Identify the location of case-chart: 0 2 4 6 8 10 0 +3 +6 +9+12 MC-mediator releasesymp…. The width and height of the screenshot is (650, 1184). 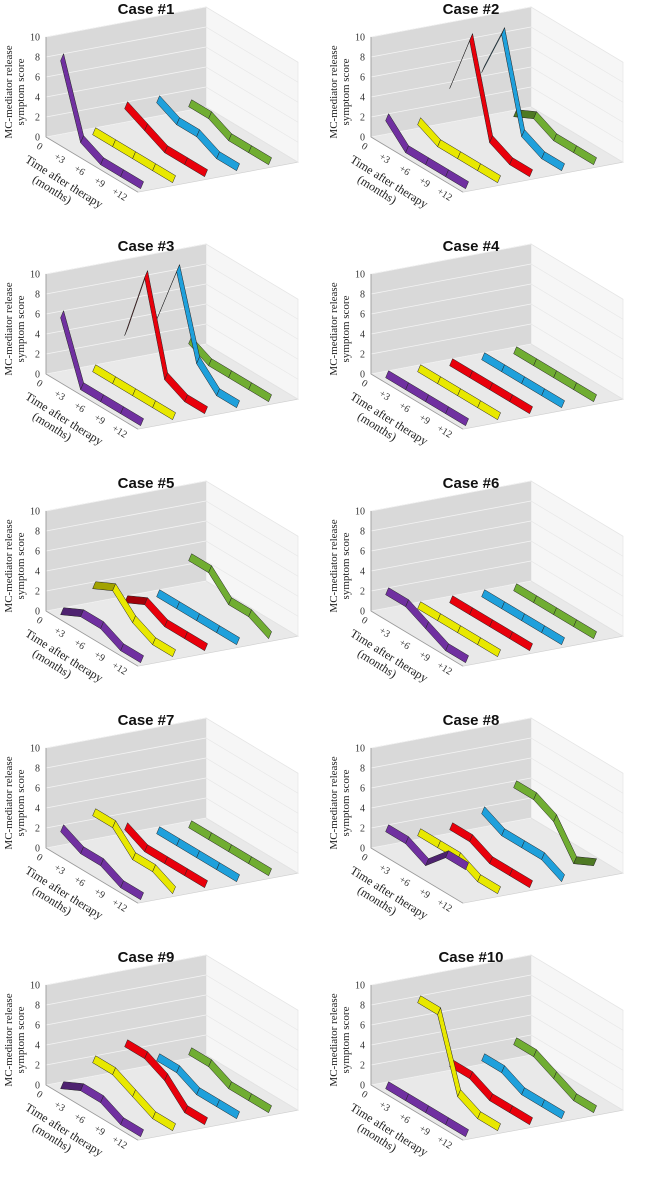
(476, 106).